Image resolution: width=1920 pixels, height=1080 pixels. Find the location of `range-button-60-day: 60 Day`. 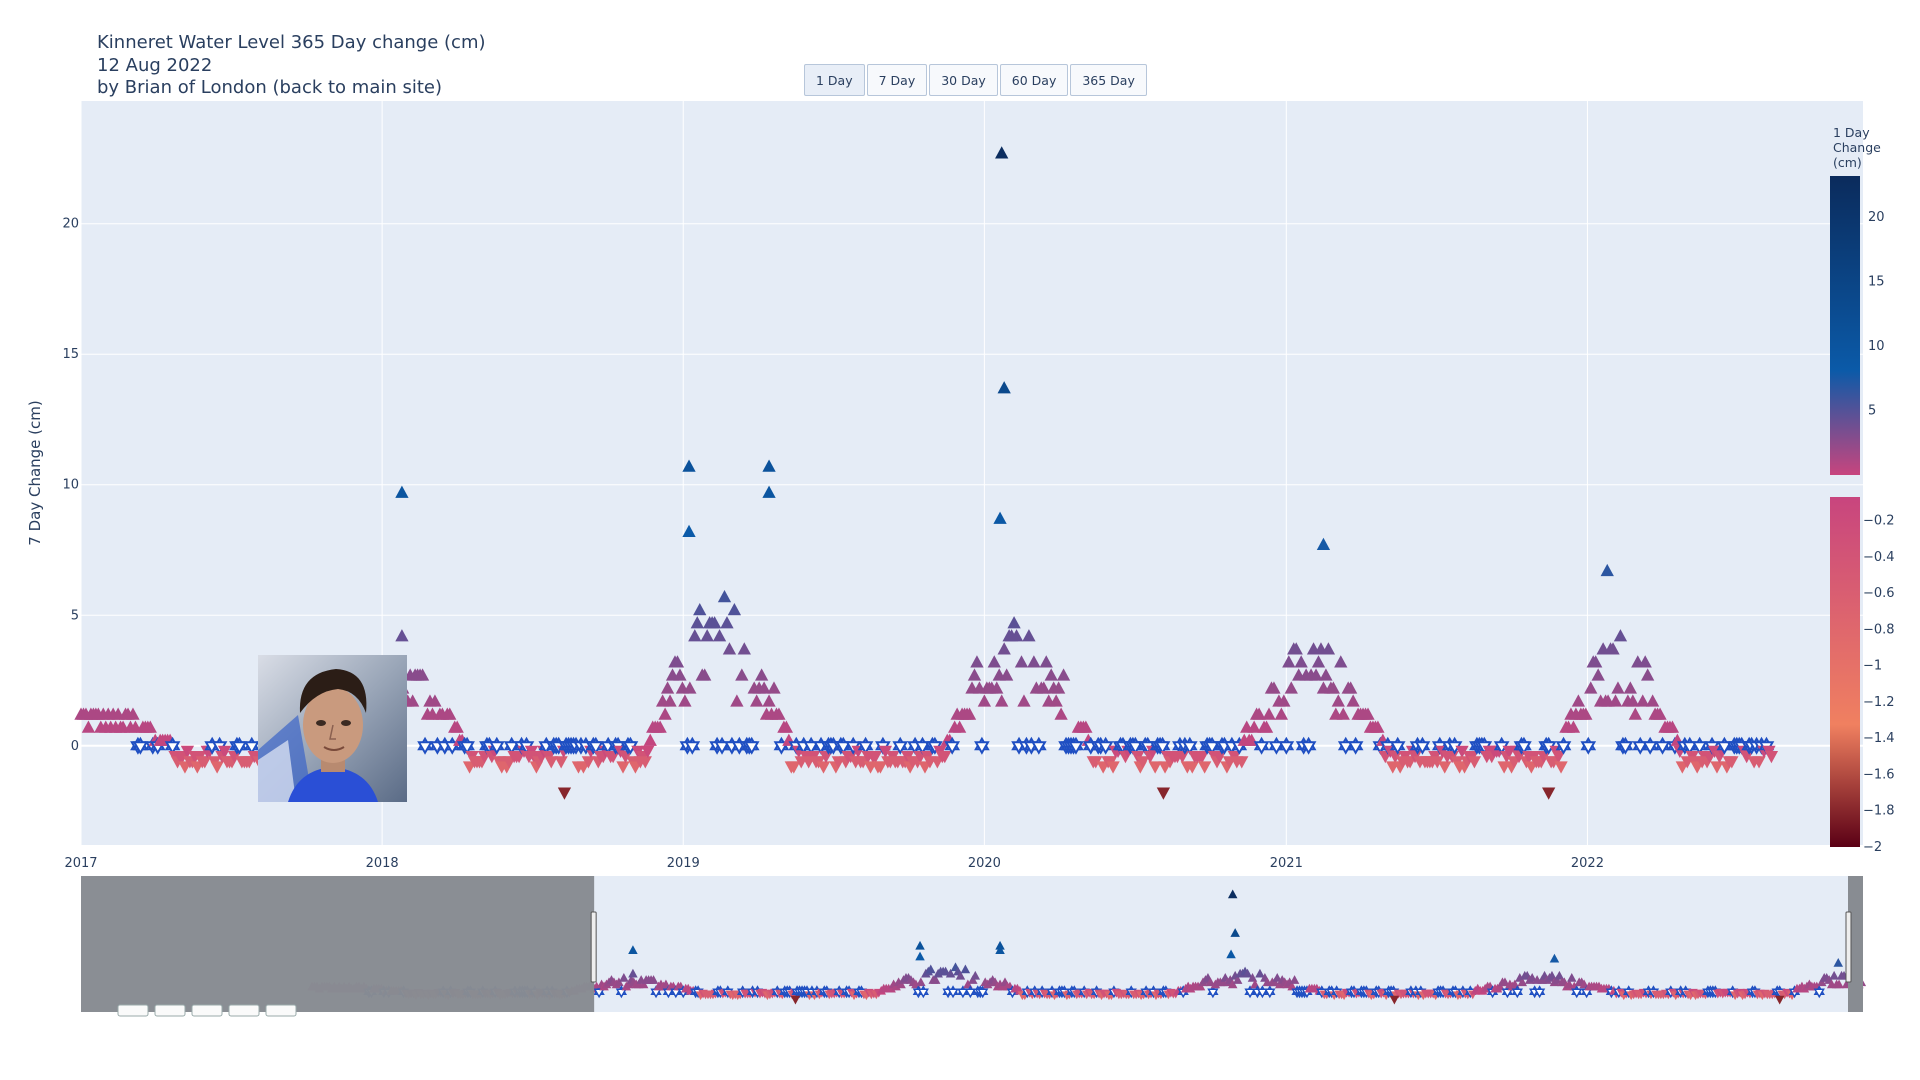

range-button-60-day: 60 Day is located at coordinates (1034, 80).